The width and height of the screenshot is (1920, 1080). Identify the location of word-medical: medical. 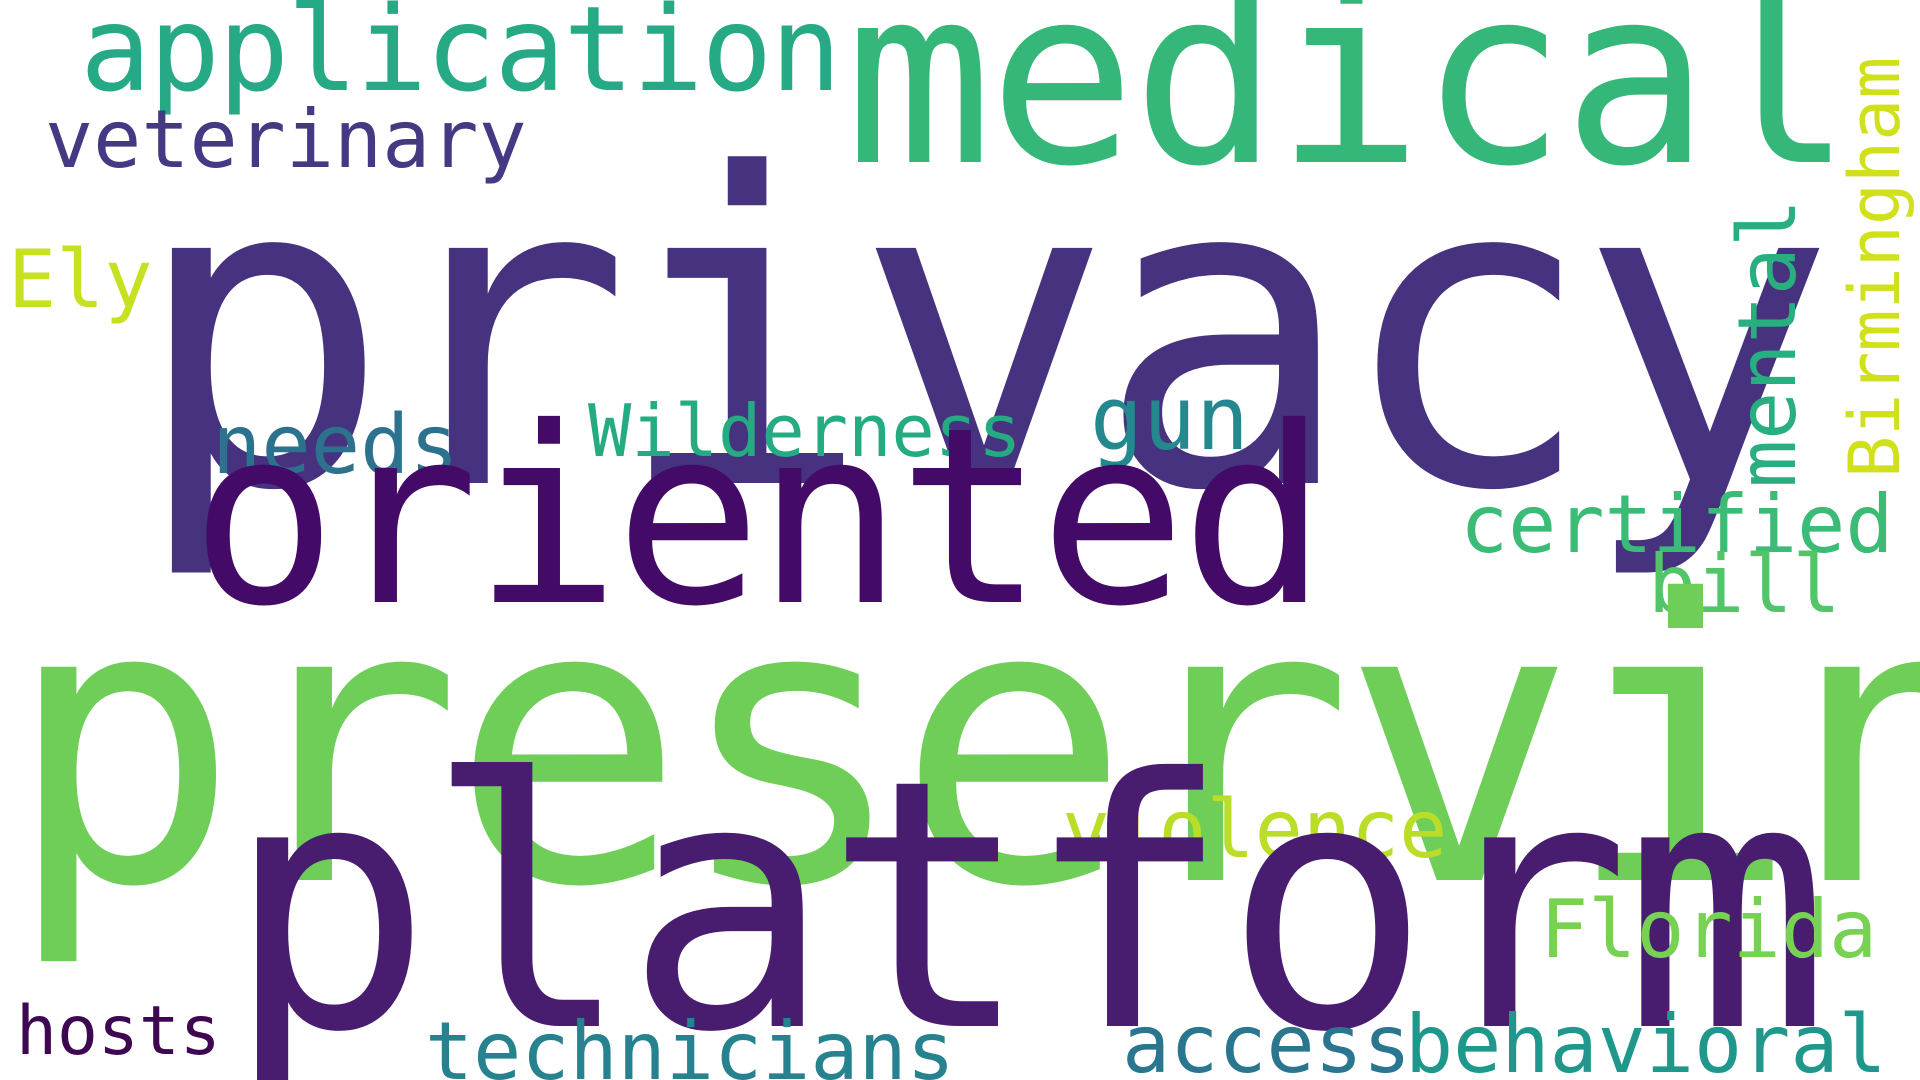
(1349, 110).